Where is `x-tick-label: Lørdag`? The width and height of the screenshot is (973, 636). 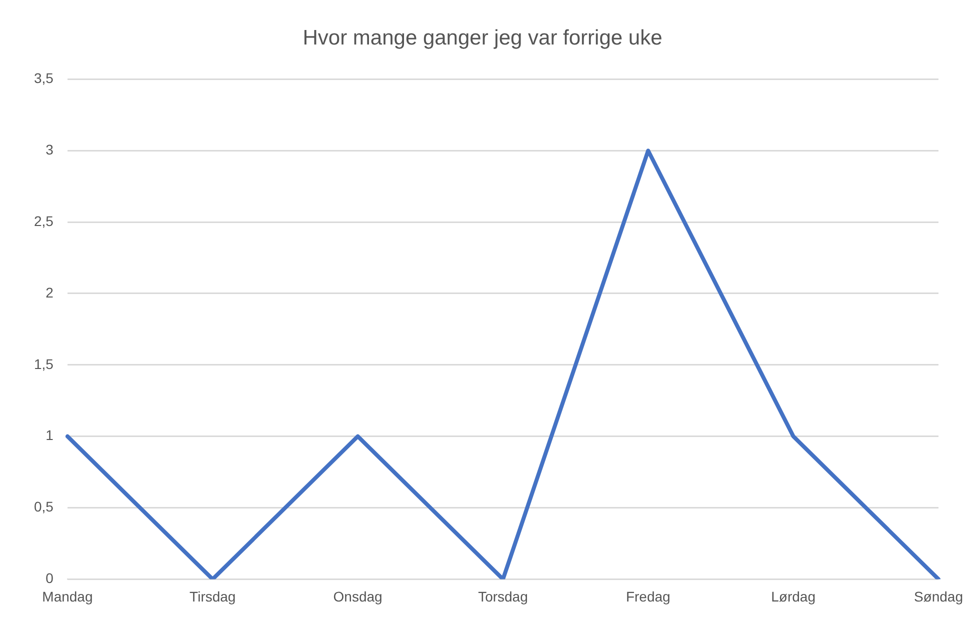
x-tick-label: Lørdag is located at coordinates (793, 596).